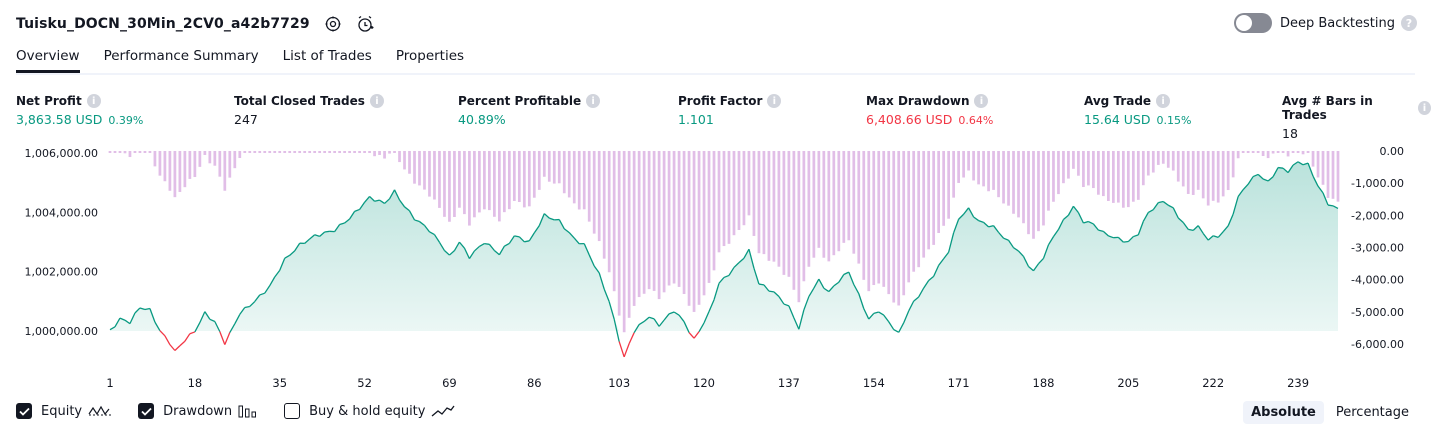 Image resolution: width=1431 pixels, height=438 pixels. Describe the element at coordinates (146, 411) in the screenshot. I see `drawdown-checkbox` at that location.